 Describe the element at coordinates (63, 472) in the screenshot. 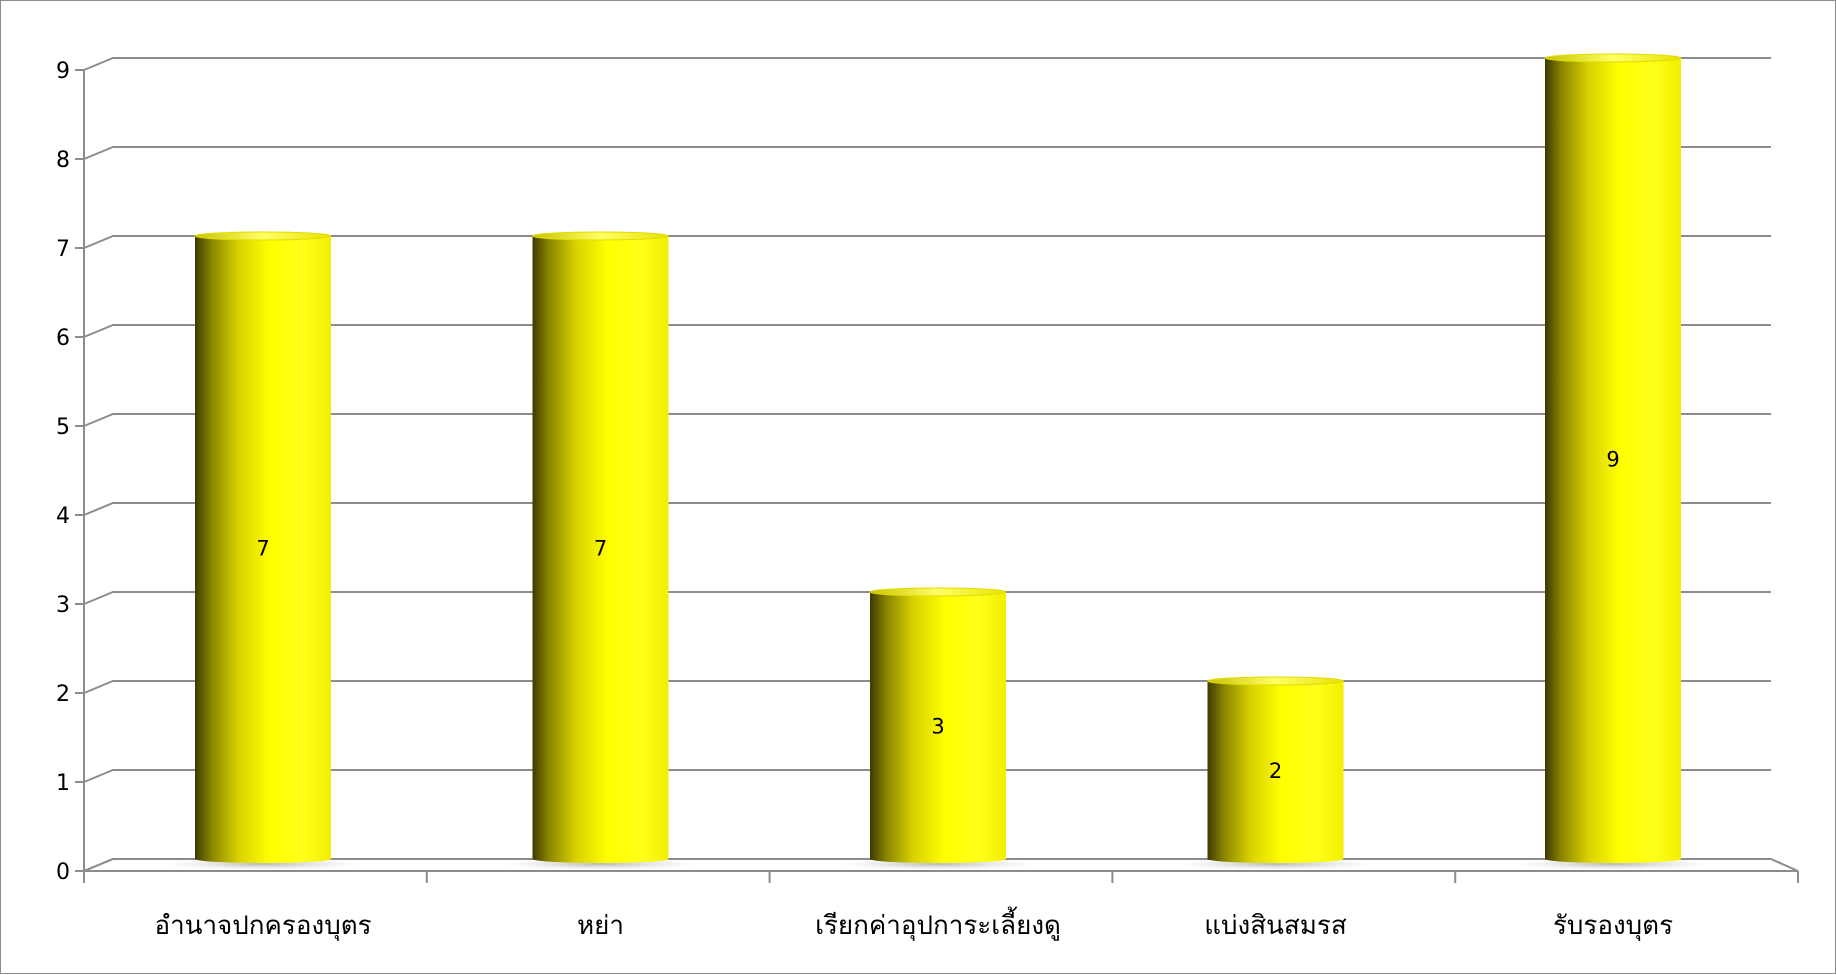

I see `y-tick-labels: 0 1 2 3 4 5 6 7 8 9` at that location.